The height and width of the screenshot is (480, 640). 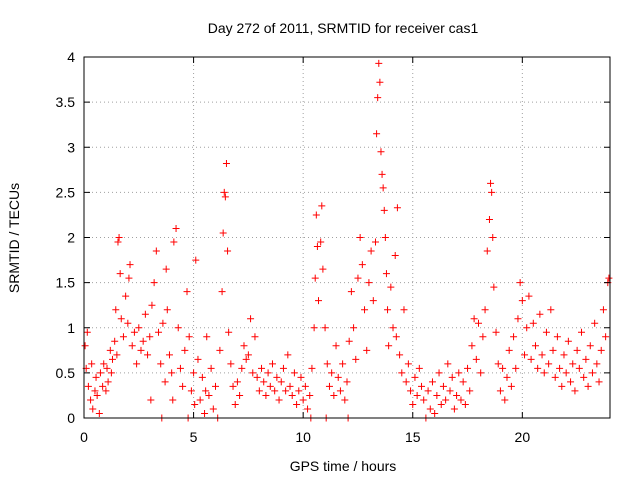 I want to click on x-tick-label: 10, so click(x=303, y=437).